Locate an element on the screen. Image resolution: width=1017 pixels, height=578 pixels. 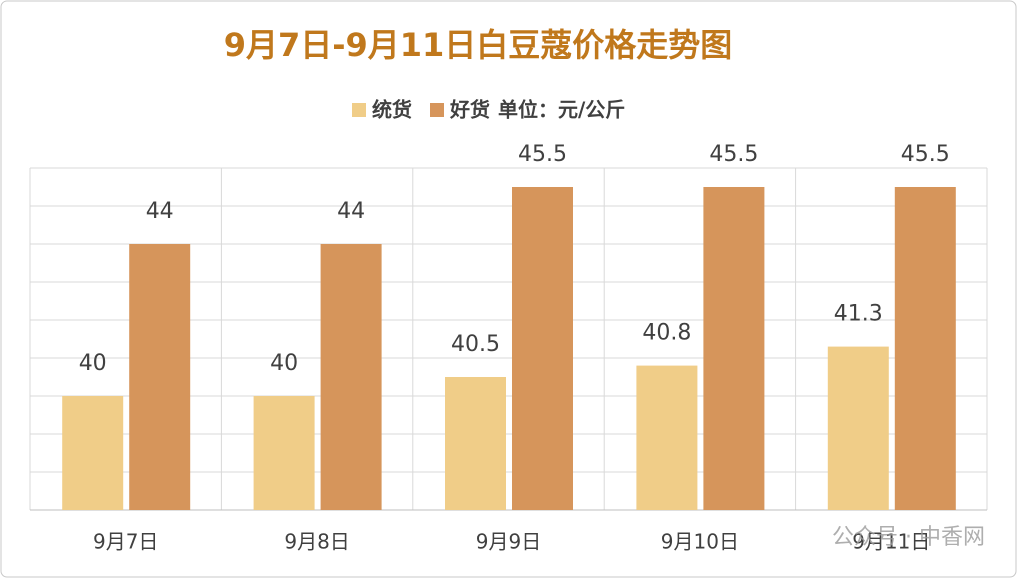
watermark: 公众号 · 中香网 is located at coordinates (908, 537).